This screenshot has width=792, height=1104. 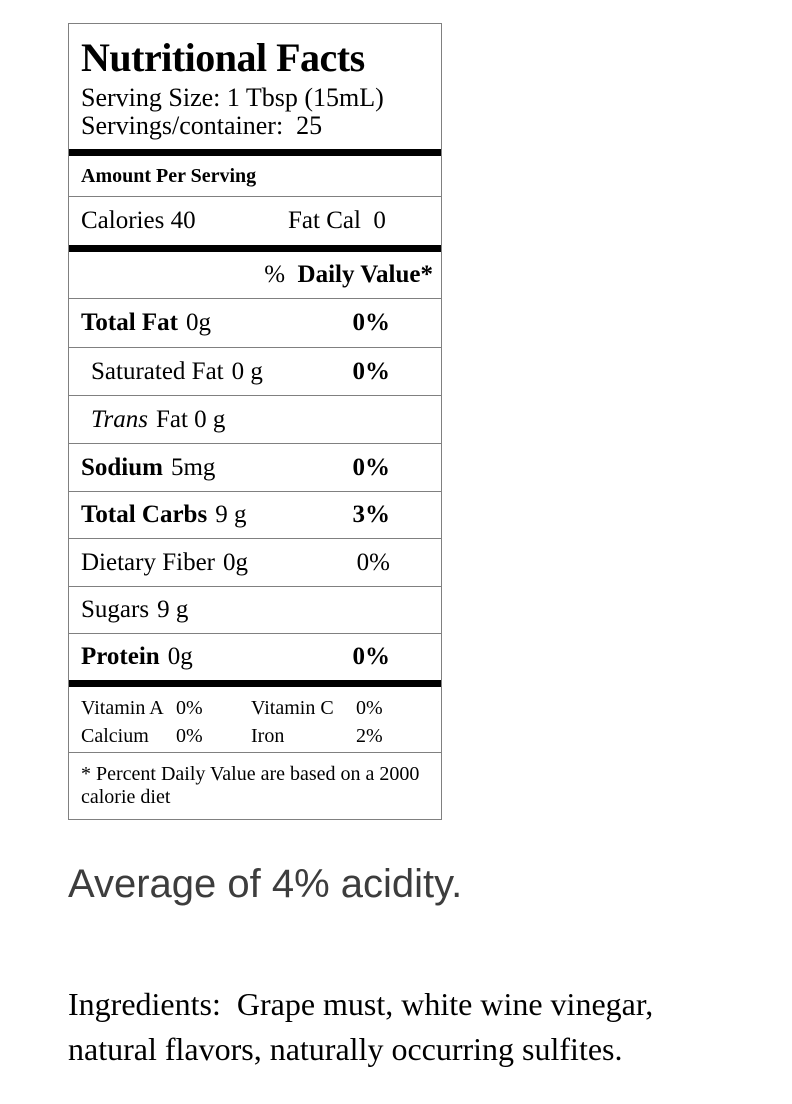 What do you see at coordinates (255, 323) in the screenshot?
I see `nutrient-row-total-fat: Total Fat 0g 0%` at bounding box center [255, 323].